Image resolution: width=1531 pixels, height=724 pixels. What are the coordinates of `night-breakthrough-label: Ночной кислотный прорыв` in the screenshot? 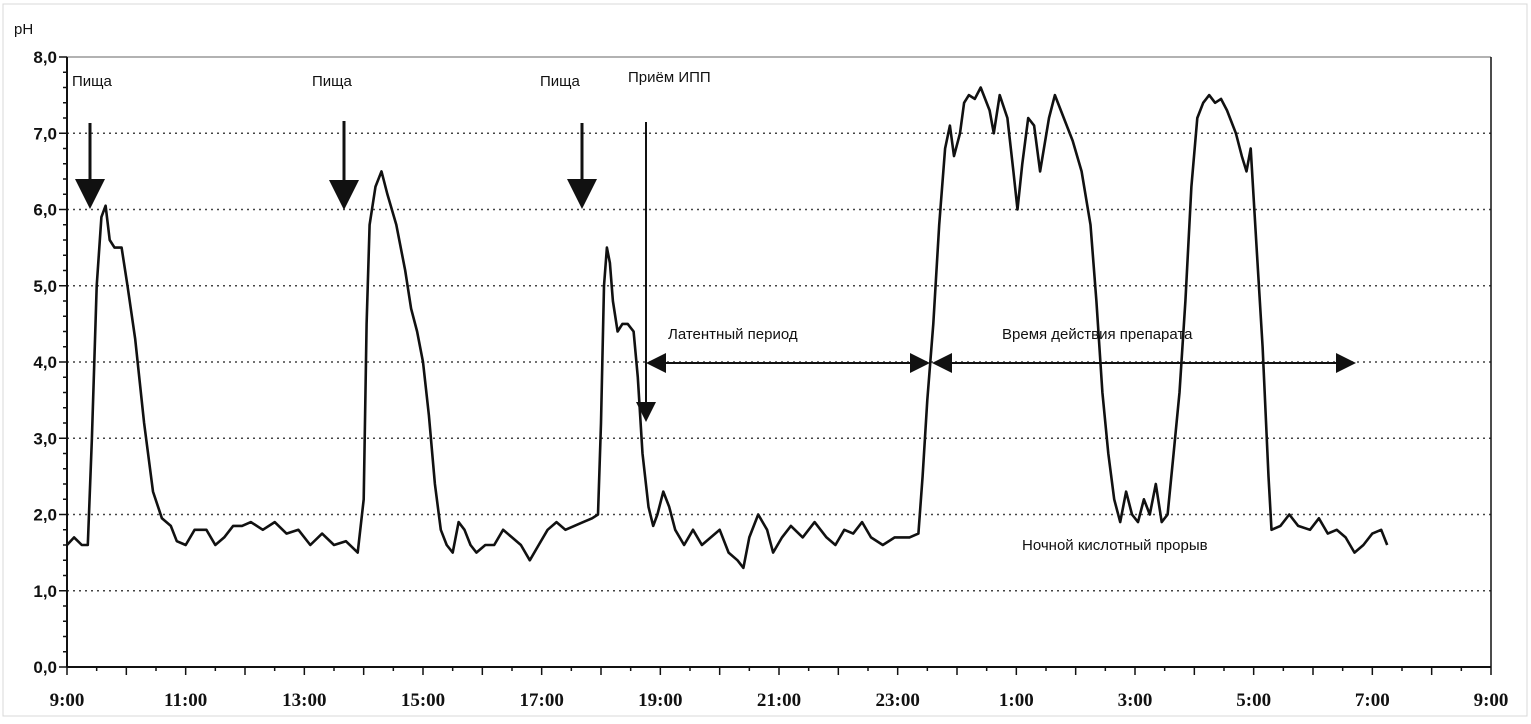 It's located at (1115, 545).